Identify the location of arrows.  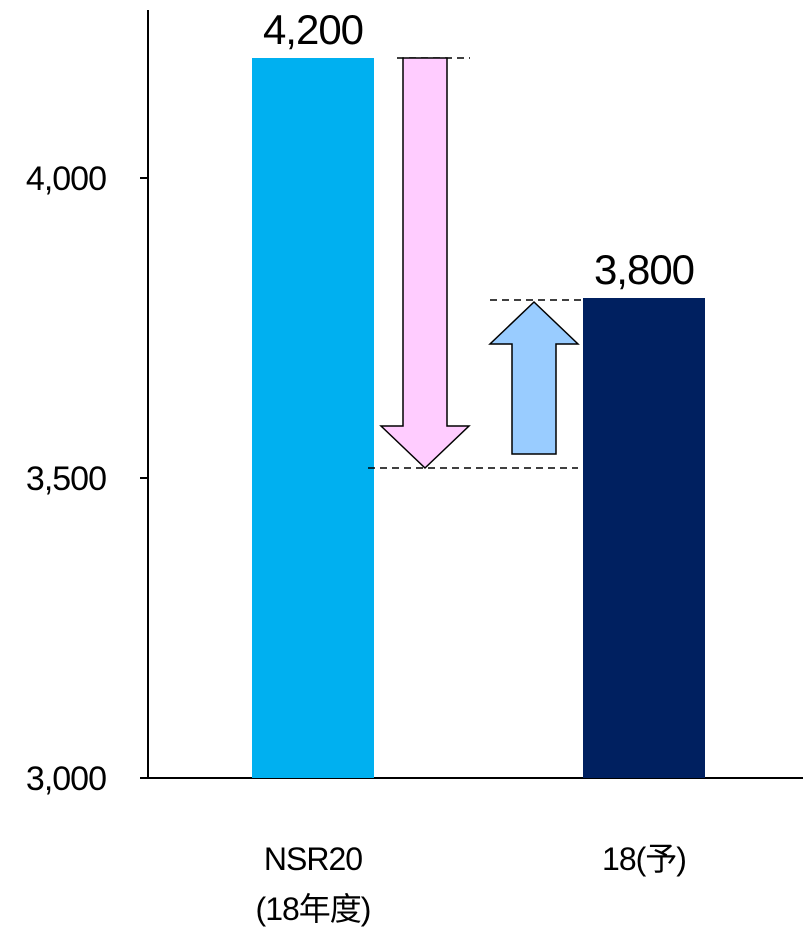
(479, 263).